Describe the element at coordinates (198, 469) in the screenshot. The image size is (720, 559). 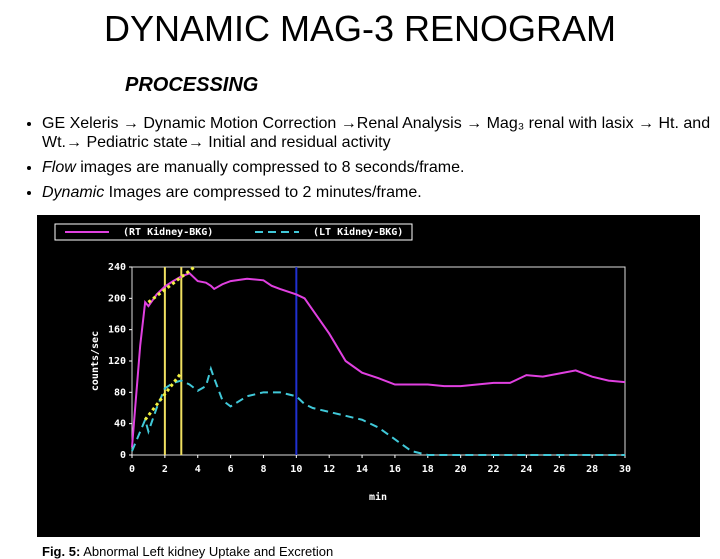
I see `x-tick-label: 4` at that location.